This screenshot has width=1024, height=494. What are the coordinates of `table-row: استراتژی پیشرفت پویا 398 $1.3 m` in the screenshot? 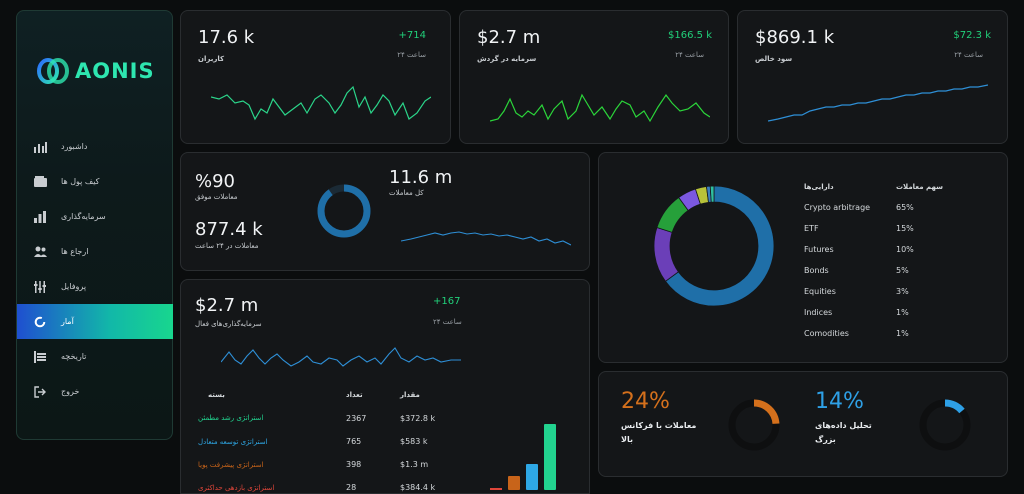 It's located at (323, 464).